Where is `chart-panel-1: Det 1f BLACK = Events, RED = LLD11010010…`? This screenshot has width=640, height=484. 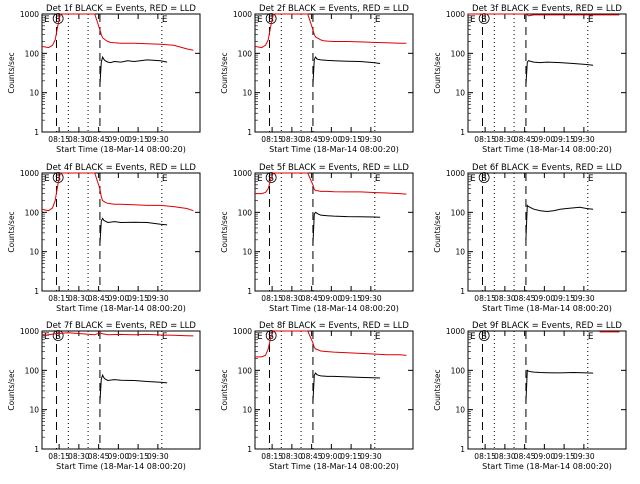 chart-panel-1: Det 1f BLACK = Events, RED = LLD11010010… is located at coordinates (103, 79).